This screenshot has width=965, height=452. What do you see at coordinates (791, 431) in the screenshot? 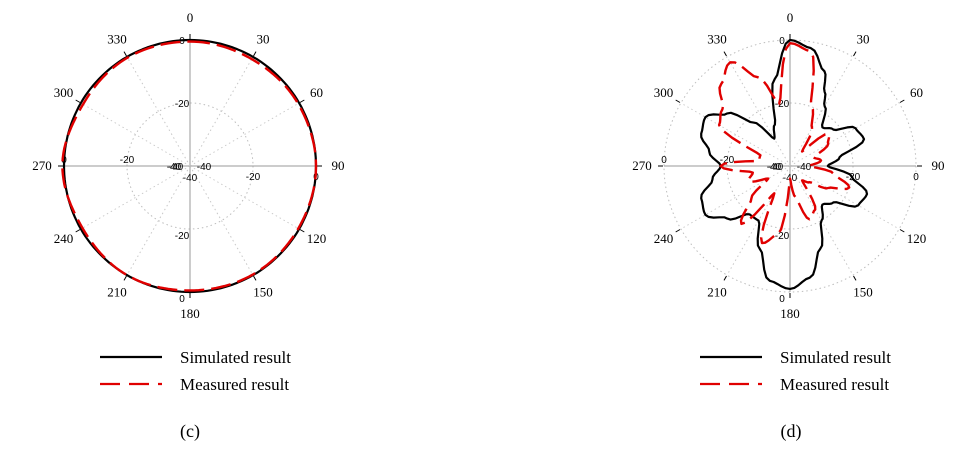
I see `panel-caption: (d)` at bounding box center [791, 431].